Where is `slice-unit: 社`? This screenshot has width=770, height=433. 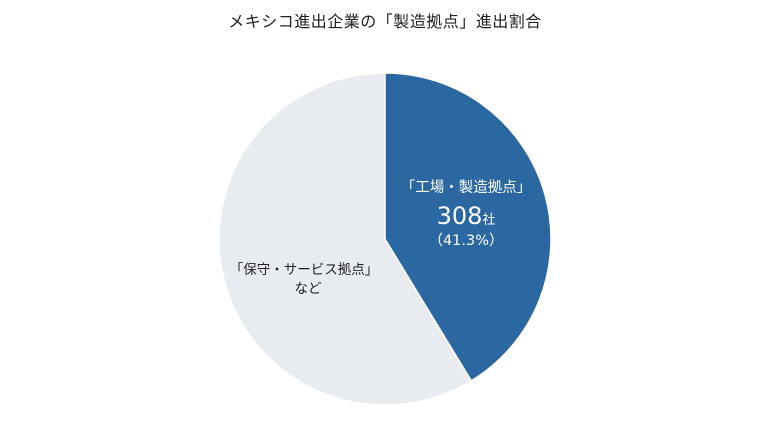
slice-unit: 社 is located at coordinates (488, 220).